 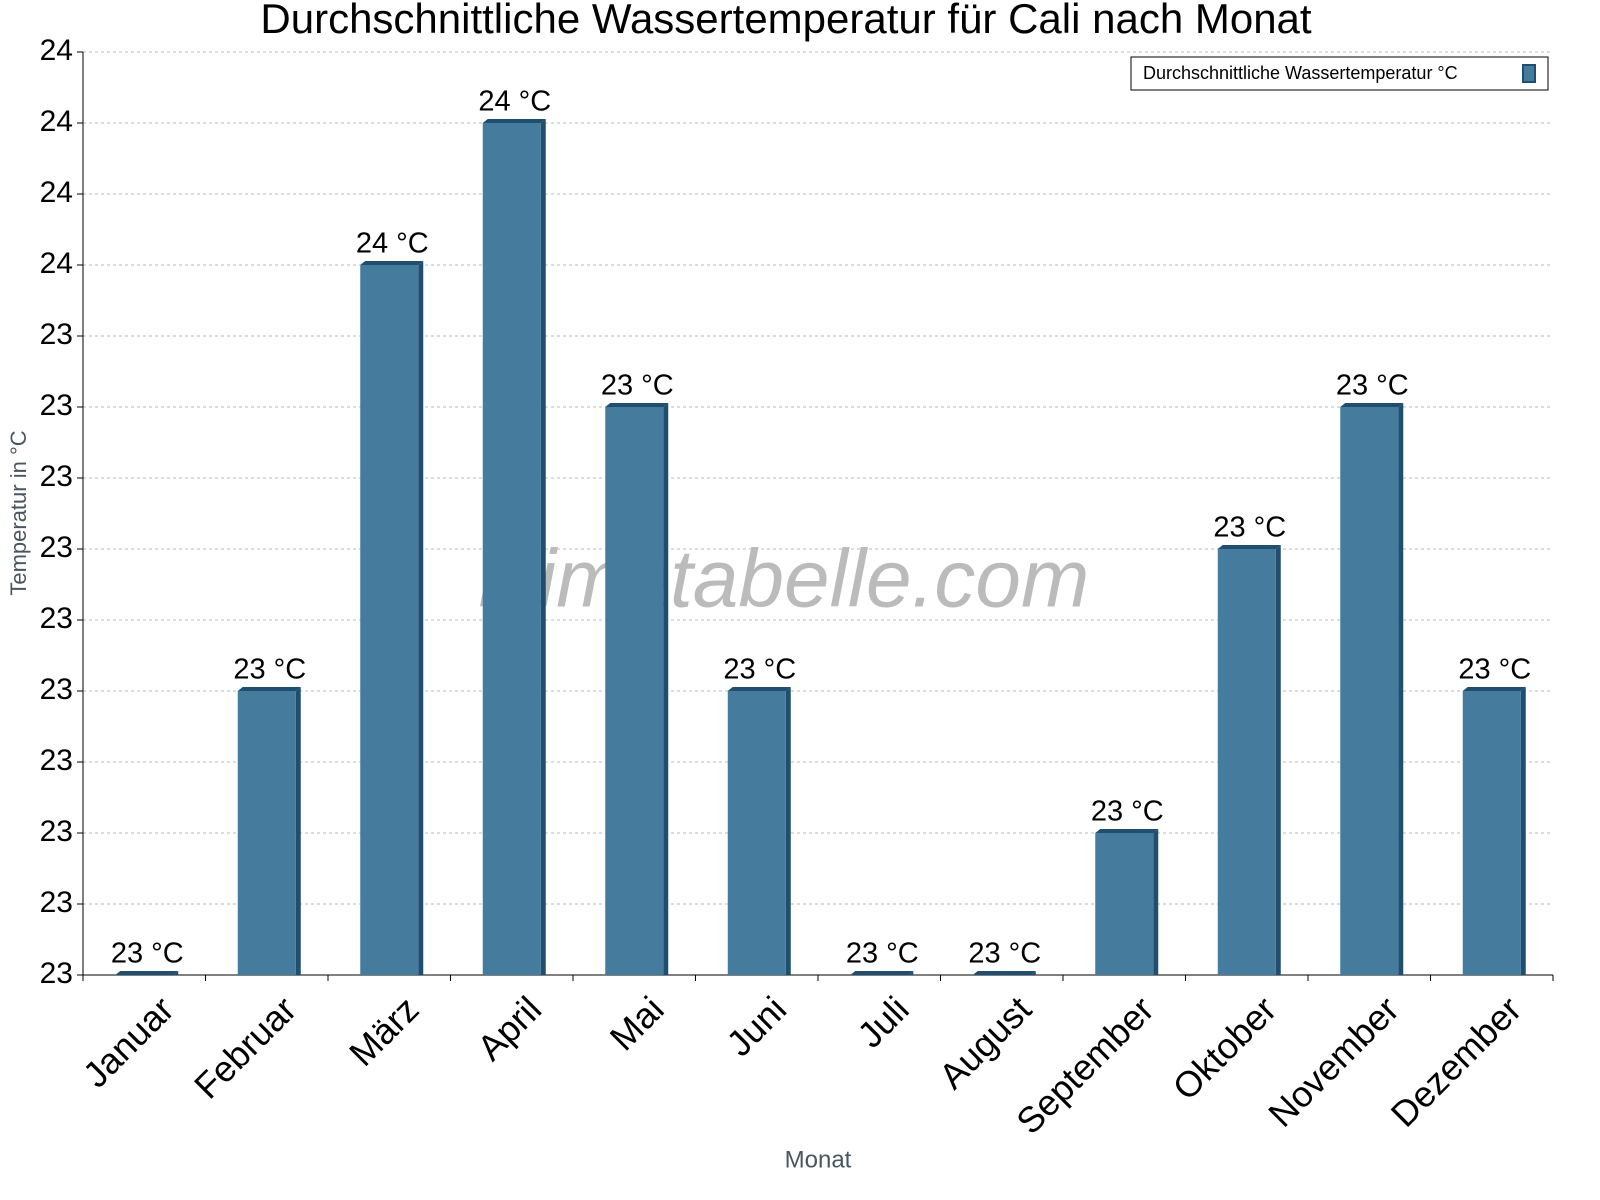 What do you see at coordinates (1529, 73) in the screenshot?
I see `legend-swatch` at bounding box center [1529, 73].